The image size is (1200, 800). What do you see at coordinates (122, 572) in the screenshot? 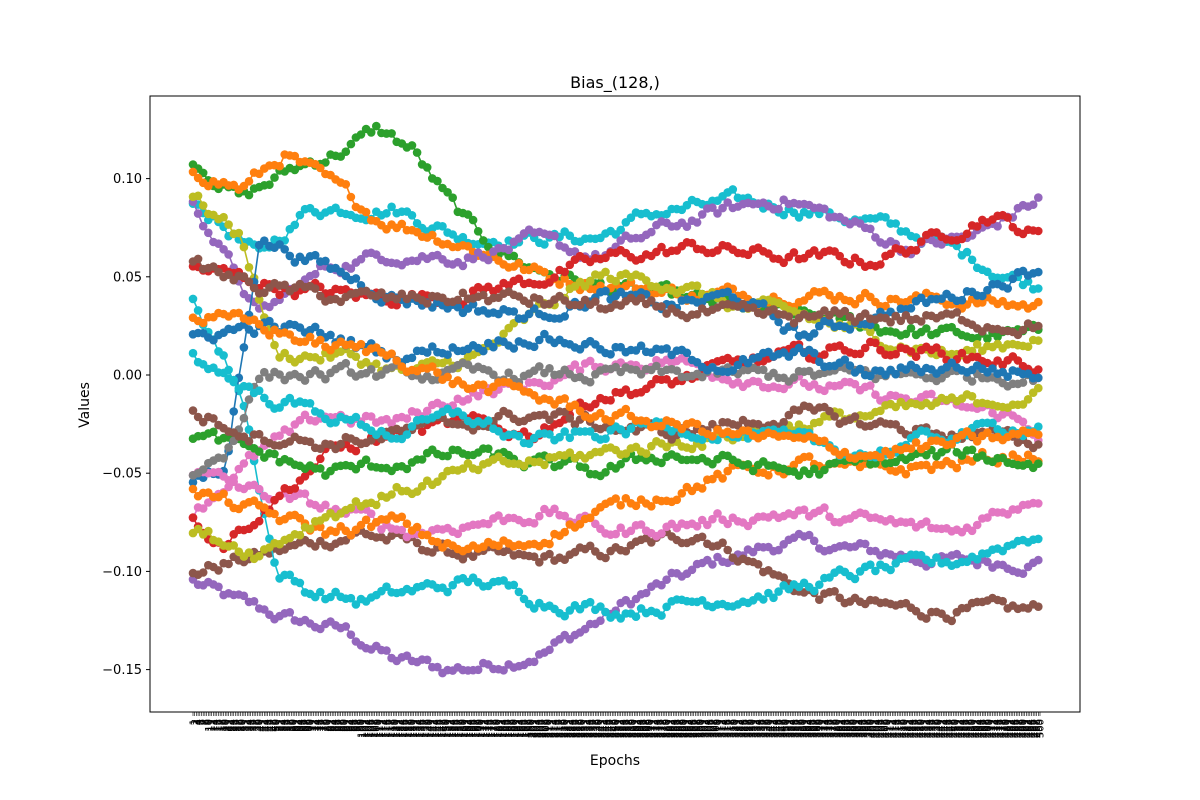
I see `y-tick-label: −0.10` at bounding box center [122, 572].